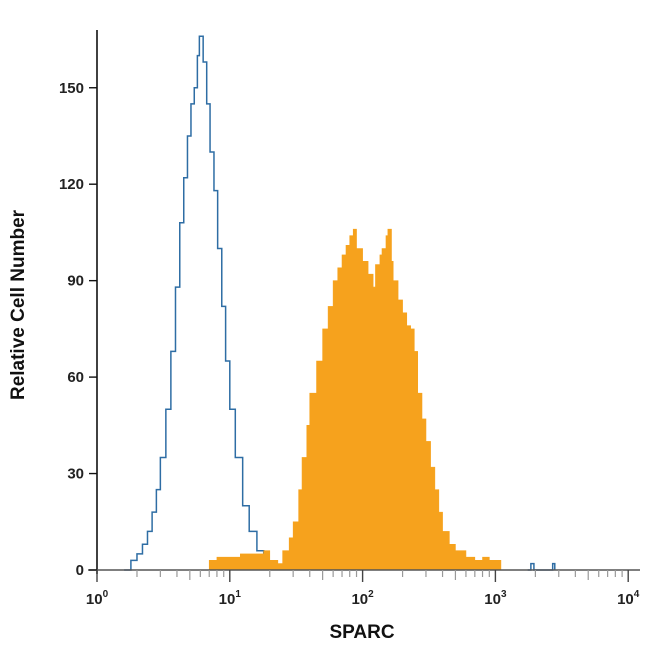 The width and height of the screenshot is (650, 650). I want to click on y-tick-label: 90, so click(75, 281).